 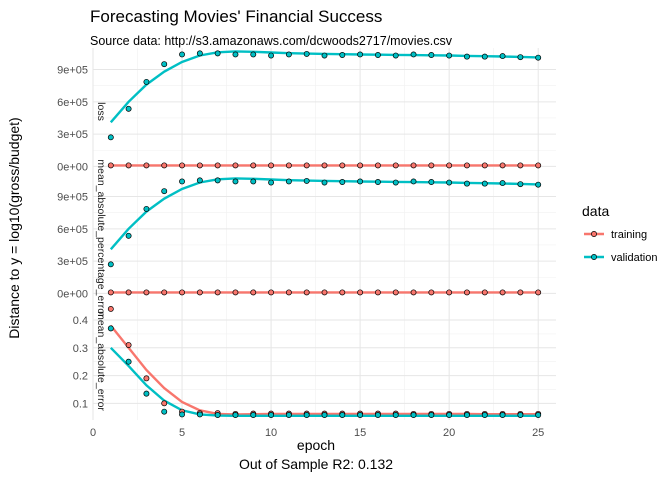 What do you see at coordinates (182, 433) in the screenshot?
I see `x-tick-label: 5` at bounding box center [182, 433].